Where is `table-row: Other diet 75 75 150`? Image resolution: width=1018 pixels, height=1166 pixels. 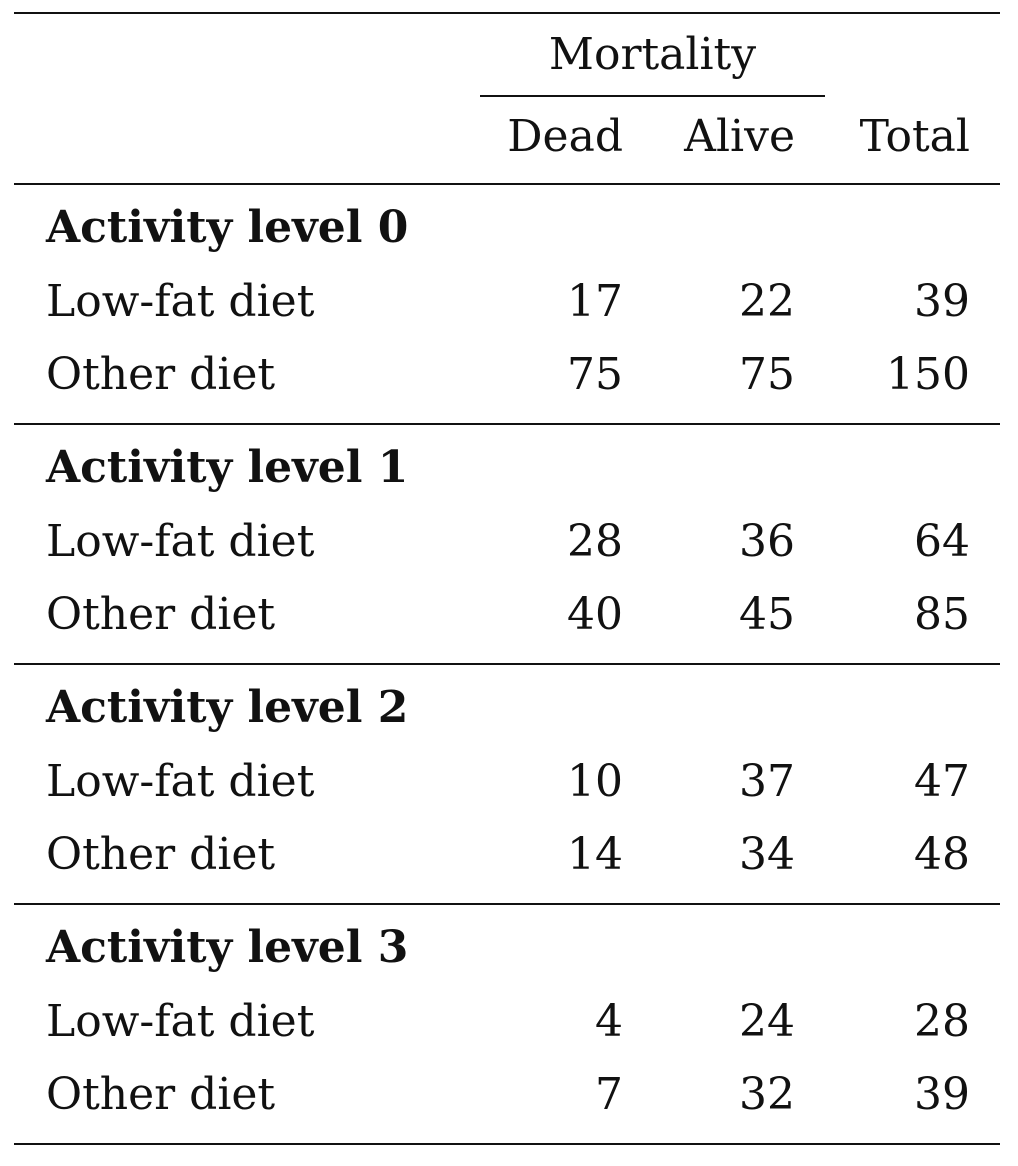 table-row: Other diet 75 75 150 is located at coordinates (509, 375).